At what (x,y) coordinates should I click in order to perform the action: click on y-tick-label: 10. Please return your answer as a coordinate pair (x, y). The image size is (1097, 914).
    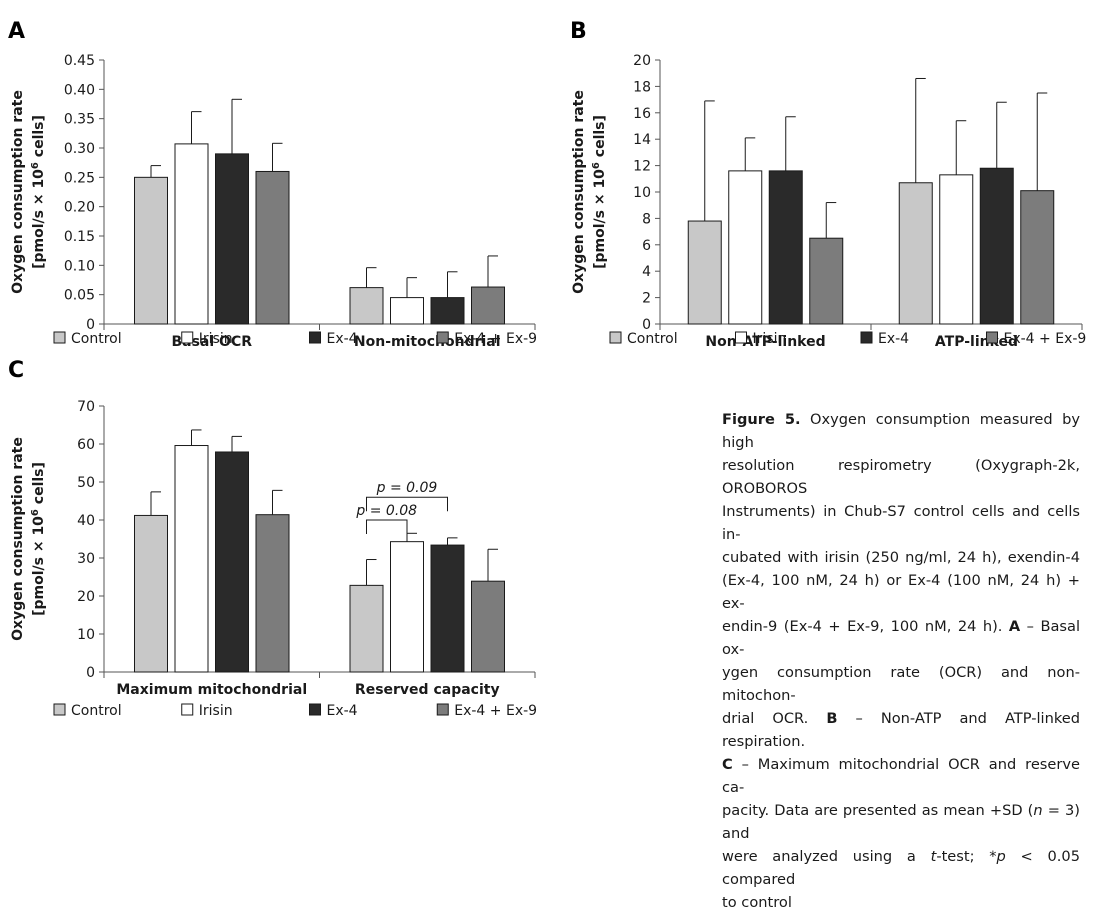
    Looking at the image, I should click on (642, 193).